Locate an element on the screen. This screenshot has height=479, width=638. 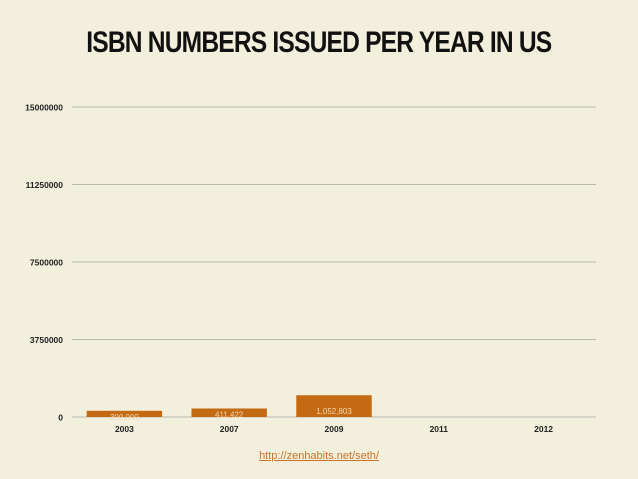
x-axis: 2003 2007 2009 2011 2012 is located at coordinates (334, 429).